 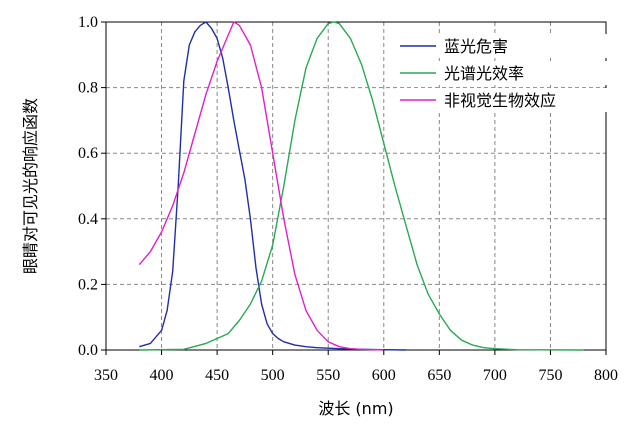 I want to click on x-tick-label: 350, so click(x=106, y=375).